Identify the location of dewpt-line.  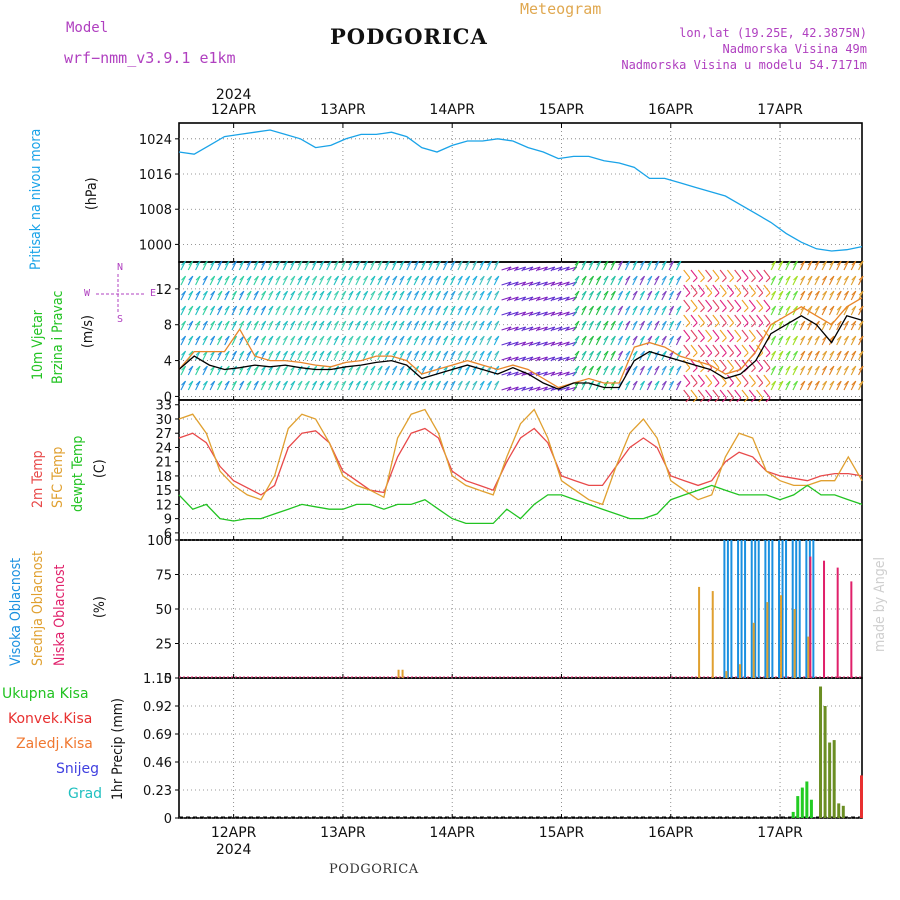
(520, 504).